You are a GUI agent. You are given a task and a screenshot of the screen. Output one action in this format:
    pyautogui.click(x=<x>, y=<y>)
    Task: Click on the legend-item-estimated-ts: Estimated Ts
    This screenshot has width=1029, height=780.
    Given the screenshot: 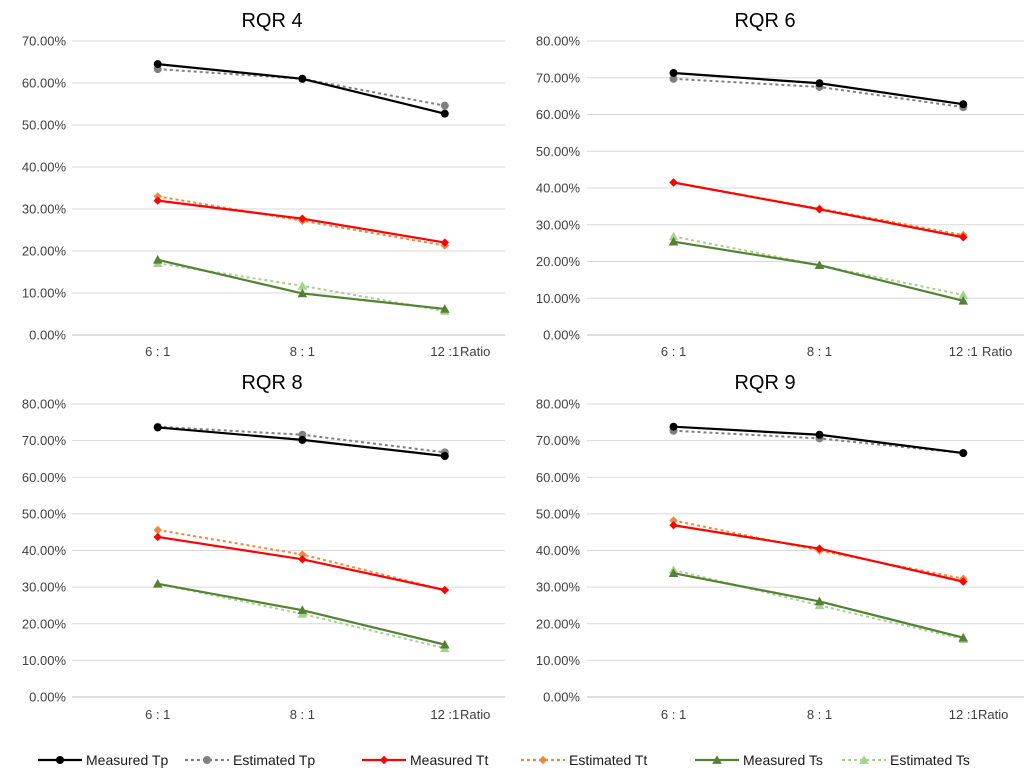 What is the action you would take?
    pyautogui.click(x=906, y=760)
    